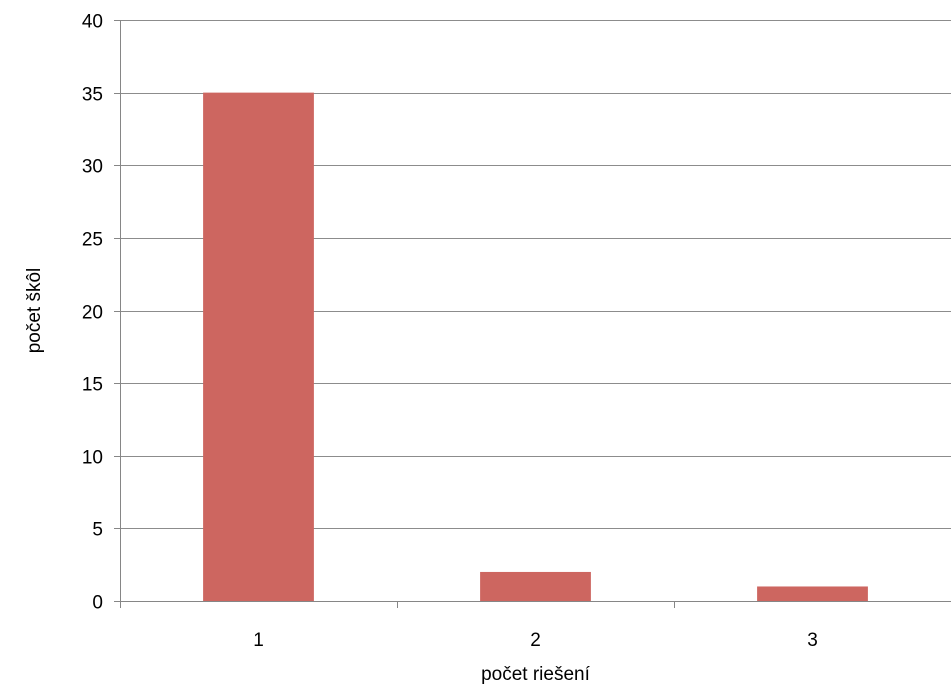 Image resolution: width=951 pixels, height=688 pixels. What do you see at coordinates (258, 640) in the screenshot?
I see `x-tick-label: 1` at bounding box center [258, 640].